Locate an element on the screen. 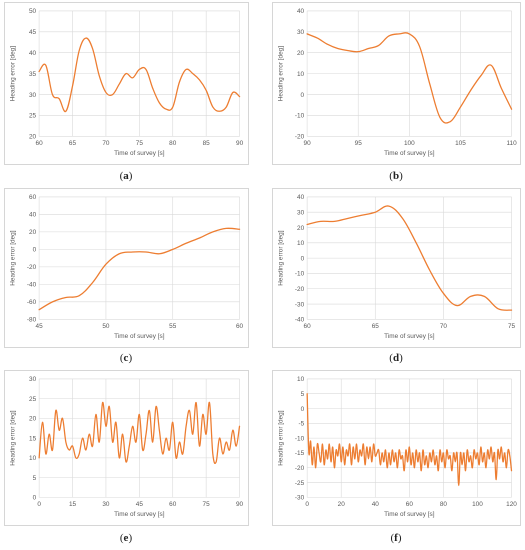  y-tick-label: 60 is located at coordinates (33, 197).